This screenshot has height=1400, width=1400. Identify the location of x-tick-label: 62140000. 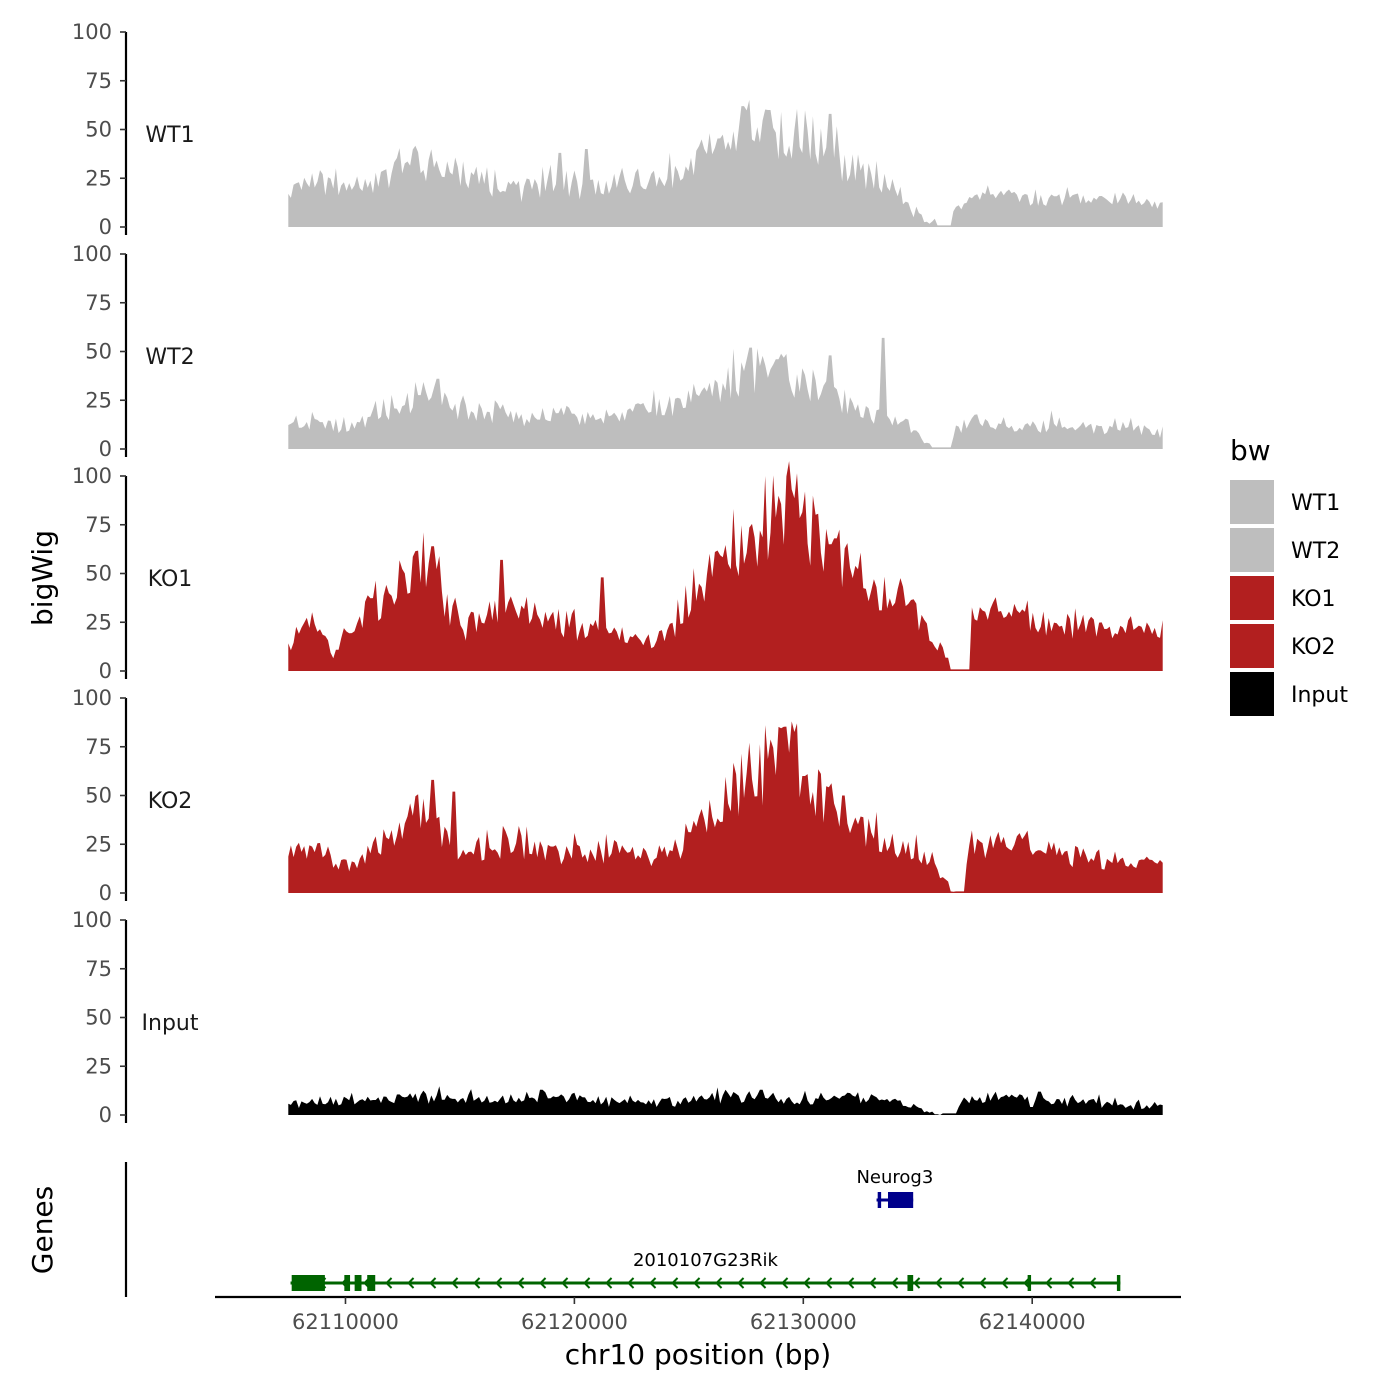
(1032, 1322).